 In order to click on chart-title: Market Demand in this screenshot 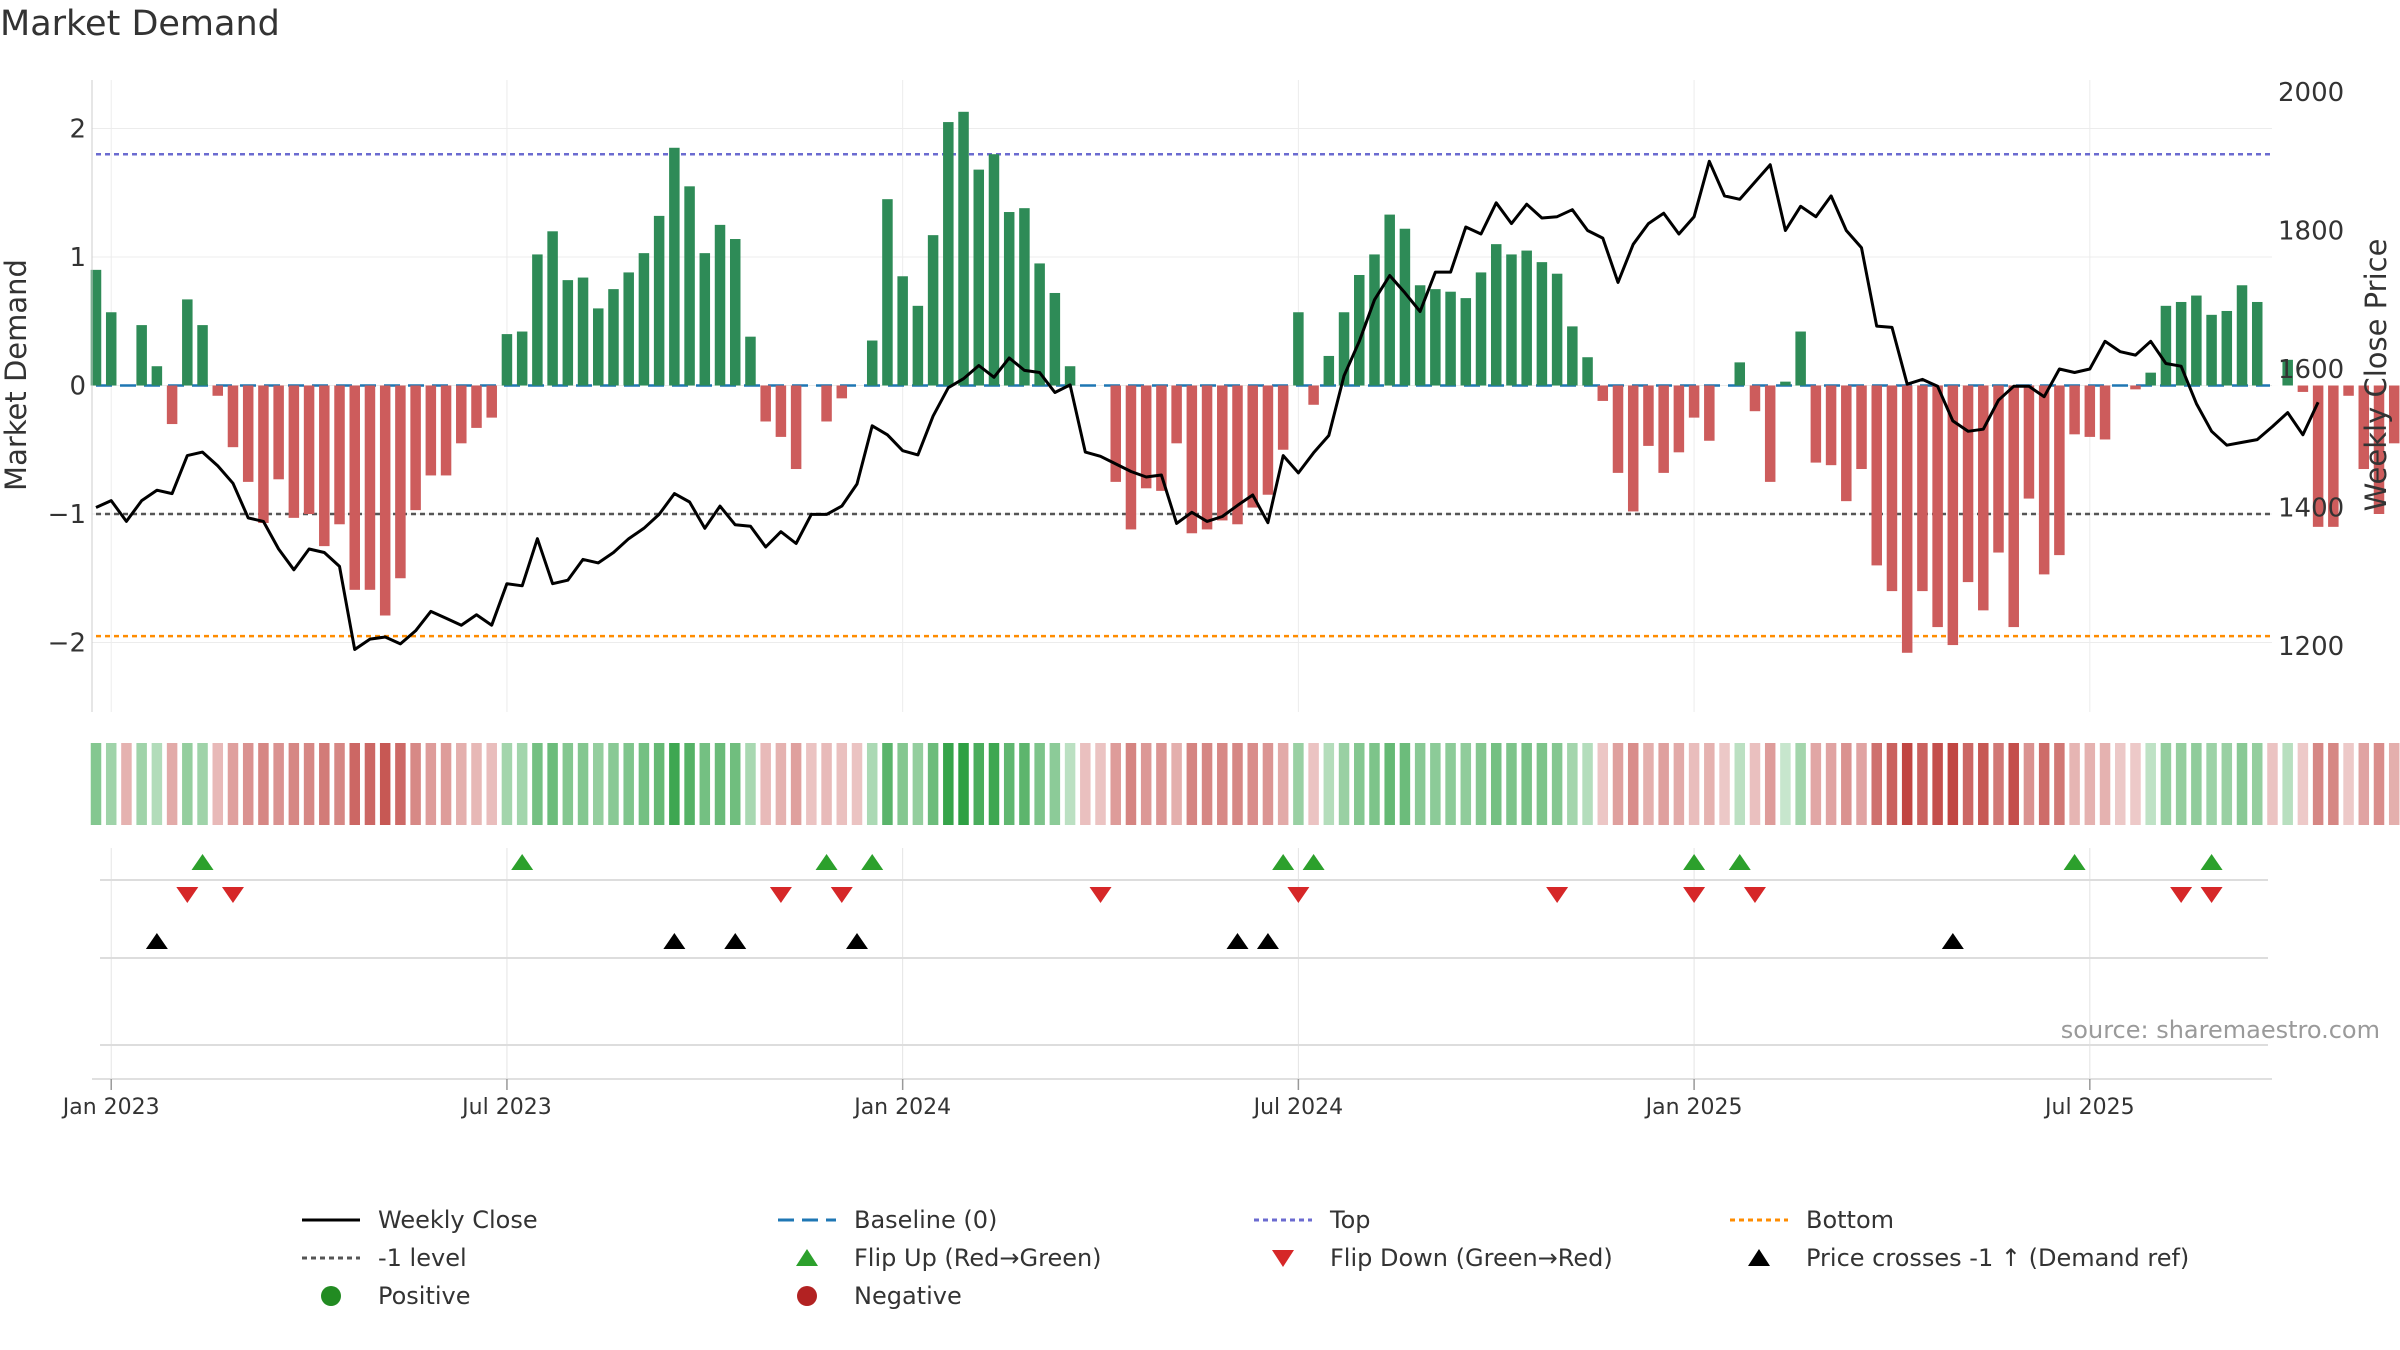, I will do `click(140, 24)`.